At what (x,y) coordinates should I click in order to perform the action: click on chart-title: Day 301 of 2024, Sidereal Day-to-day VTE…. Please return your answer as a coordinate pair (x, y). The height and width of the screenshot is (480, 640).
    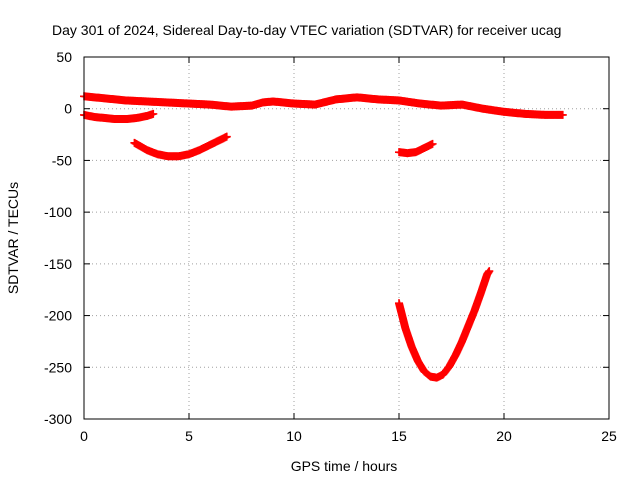
    Looking at the image, I should click on (306, 30).